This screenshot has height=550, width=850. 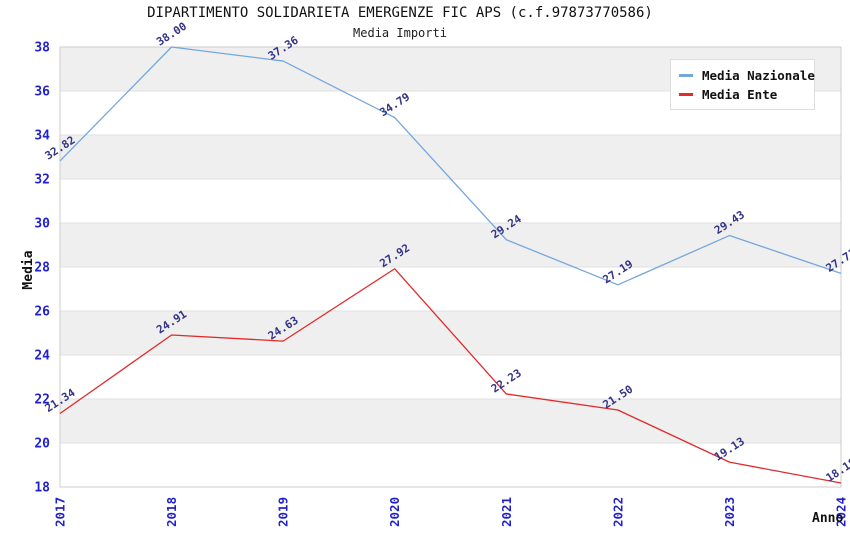 What do you see at coordinates (42, 180) in the screenshot?
I see `y-tick-label: 32` at bounding box center [42, 180].